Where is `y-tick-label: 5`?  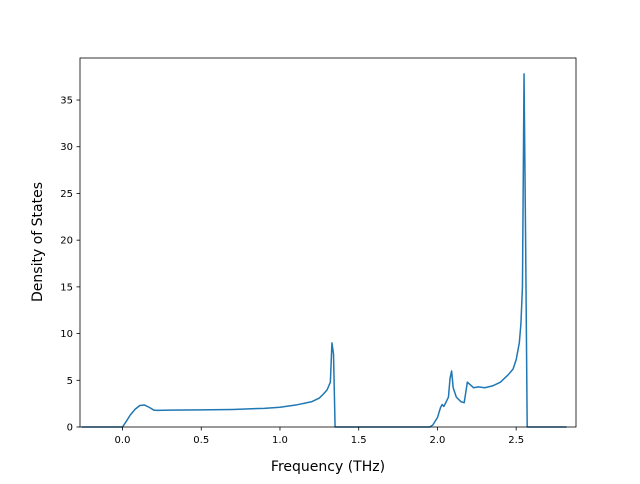 y-tick-label: 5 is located at coordinates (70, 381).